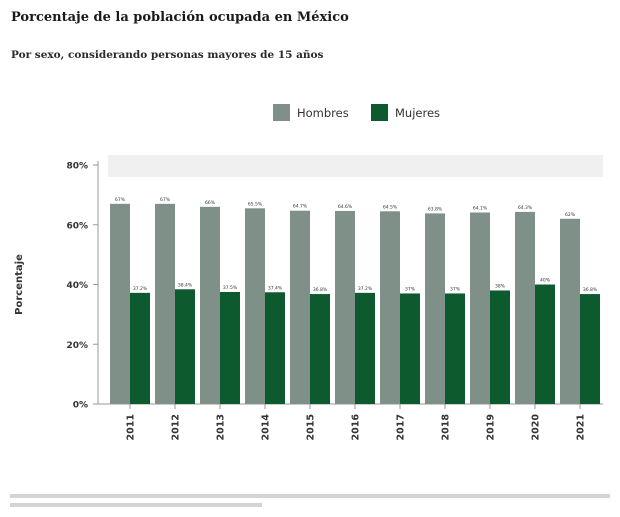 The height and width of the screenshot is (517, 620). What do you see at coordinates (570, 311) in the screenshot?
I see `bar-hombres-2021` at bounding box center [570, 311].